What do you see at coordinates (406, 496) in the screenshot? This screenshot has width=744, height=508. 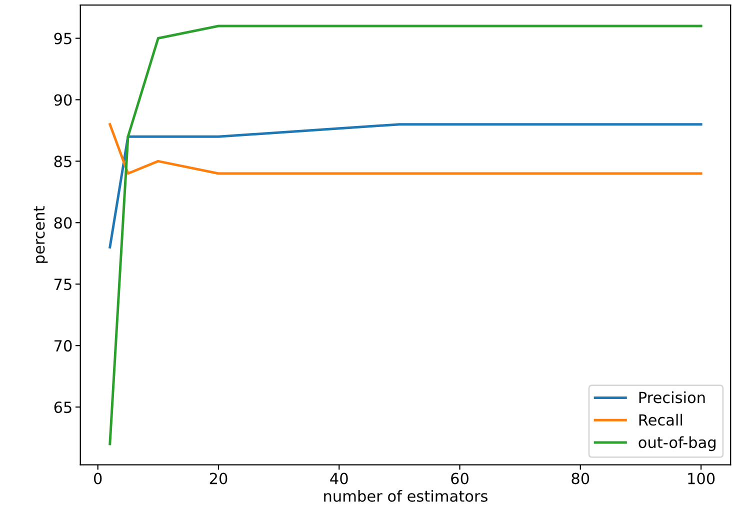 I see `x-axis-title: number of estimators` at bounding box center [406, 496].